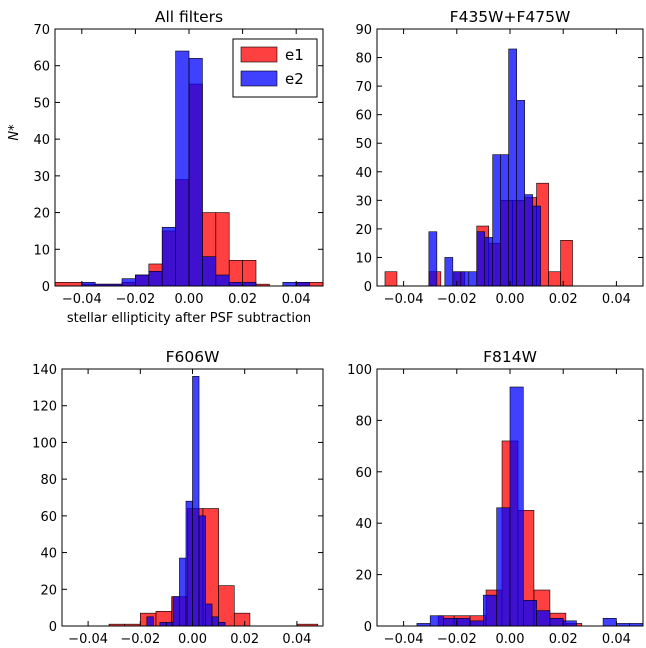 The width and height of the screenshot is (646, 648). Describe the element at coordinates (259, 78) in the screenshot. I see `legend-swatch-e2` at that location.